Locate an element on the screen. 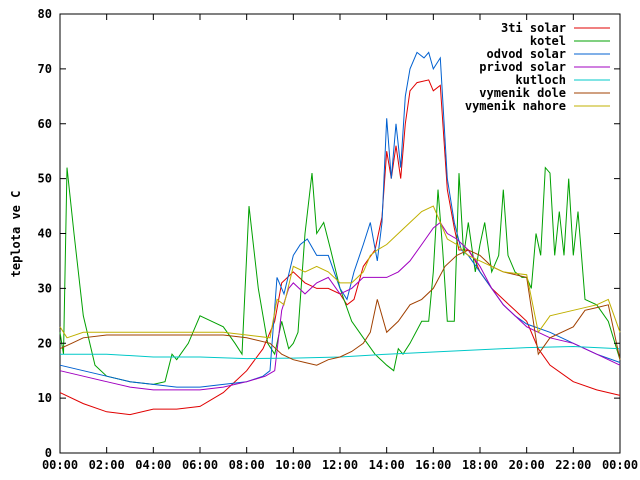 This screenshot has height=480, width=640. legend-label: privod solar is located at coordinates (522, 67).